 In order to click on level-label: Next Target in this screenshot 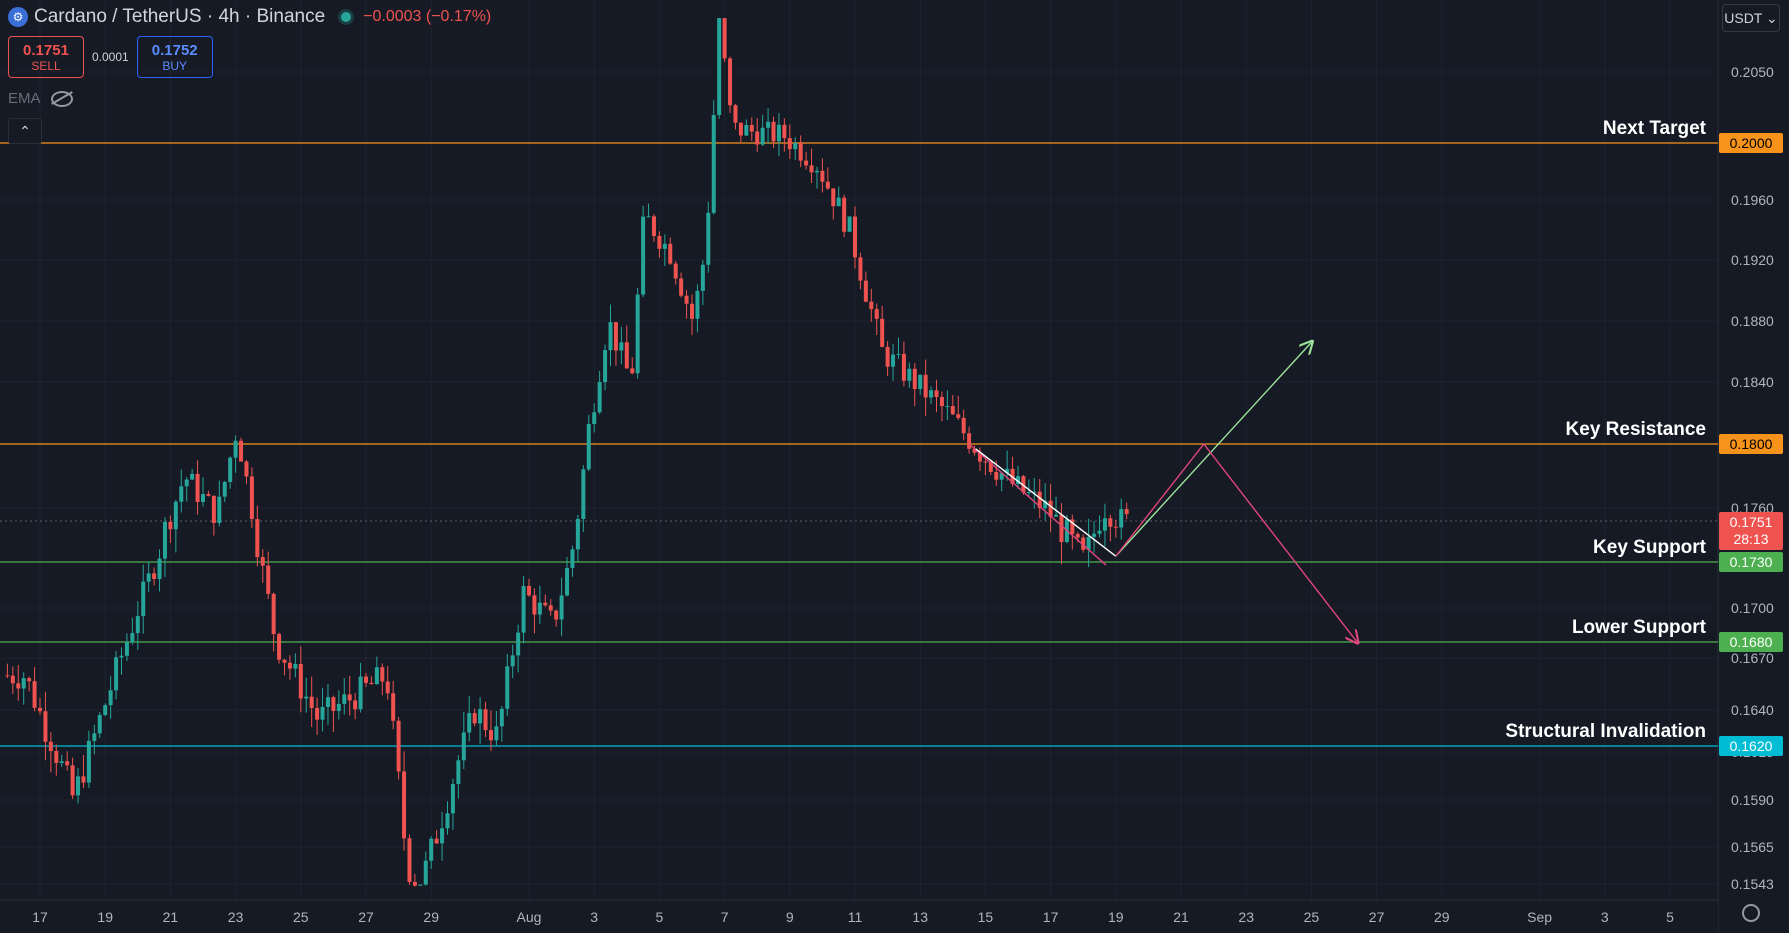, I will do `click(1655, 128)`.